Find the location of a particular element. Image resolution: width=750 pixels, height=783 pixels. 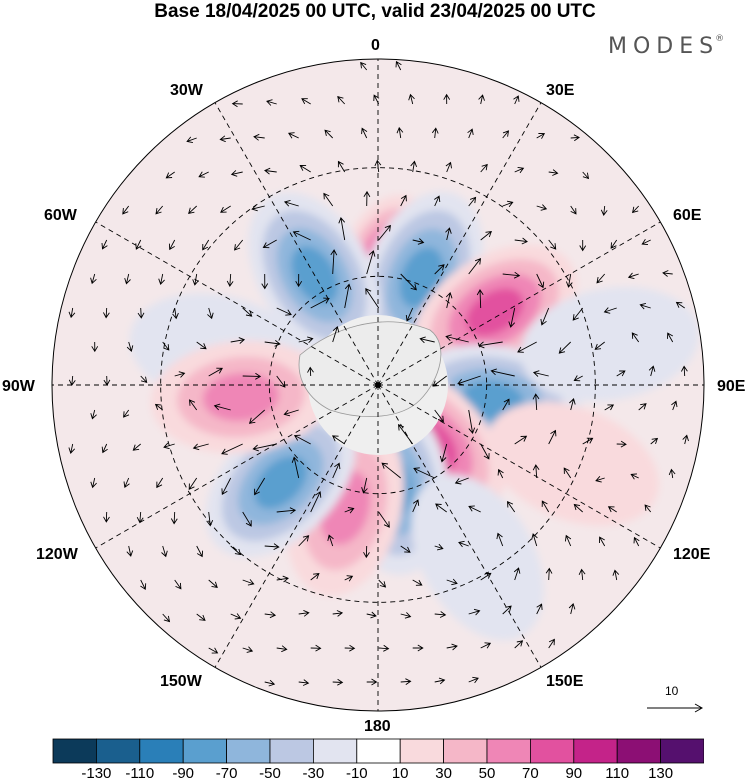

lon-label-0: 0 is located at coordinates (375, 45).